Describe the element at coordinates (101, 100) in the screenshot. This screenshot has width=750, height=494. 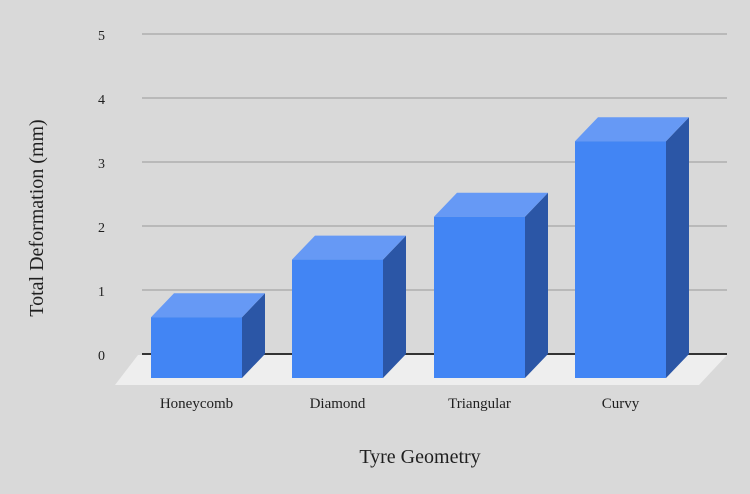
I see `y-tick-label: 4` at that location.